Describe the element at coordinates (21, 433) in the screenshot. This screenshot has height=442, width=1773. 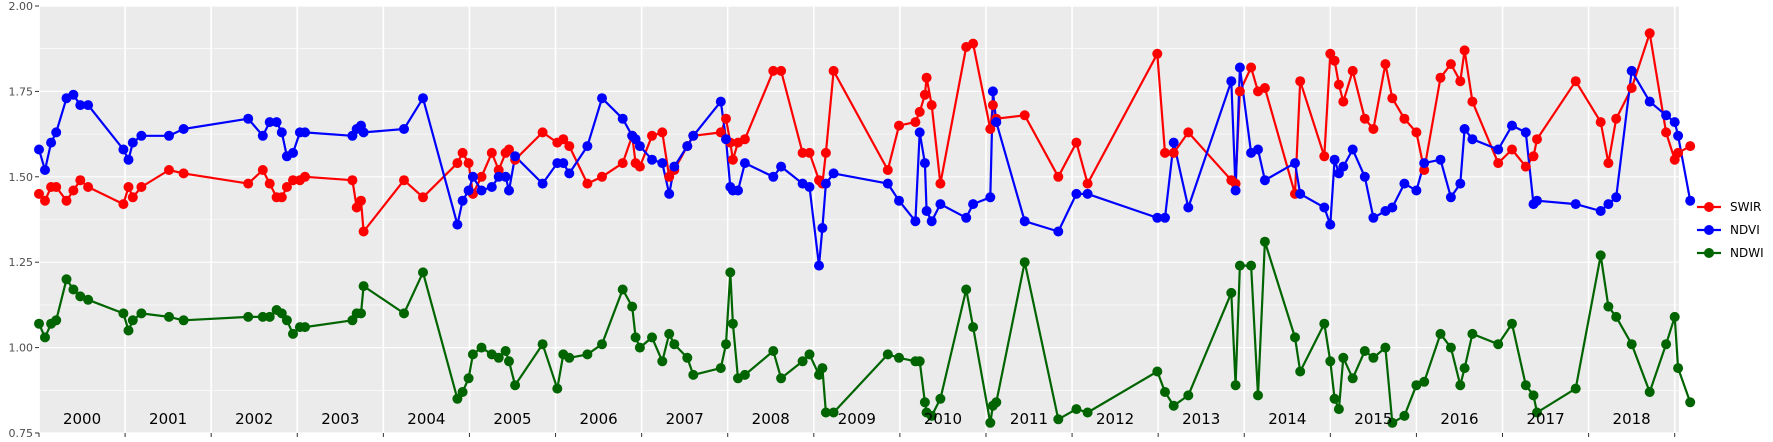
I see `y-tick-label: 0.75` at that location.